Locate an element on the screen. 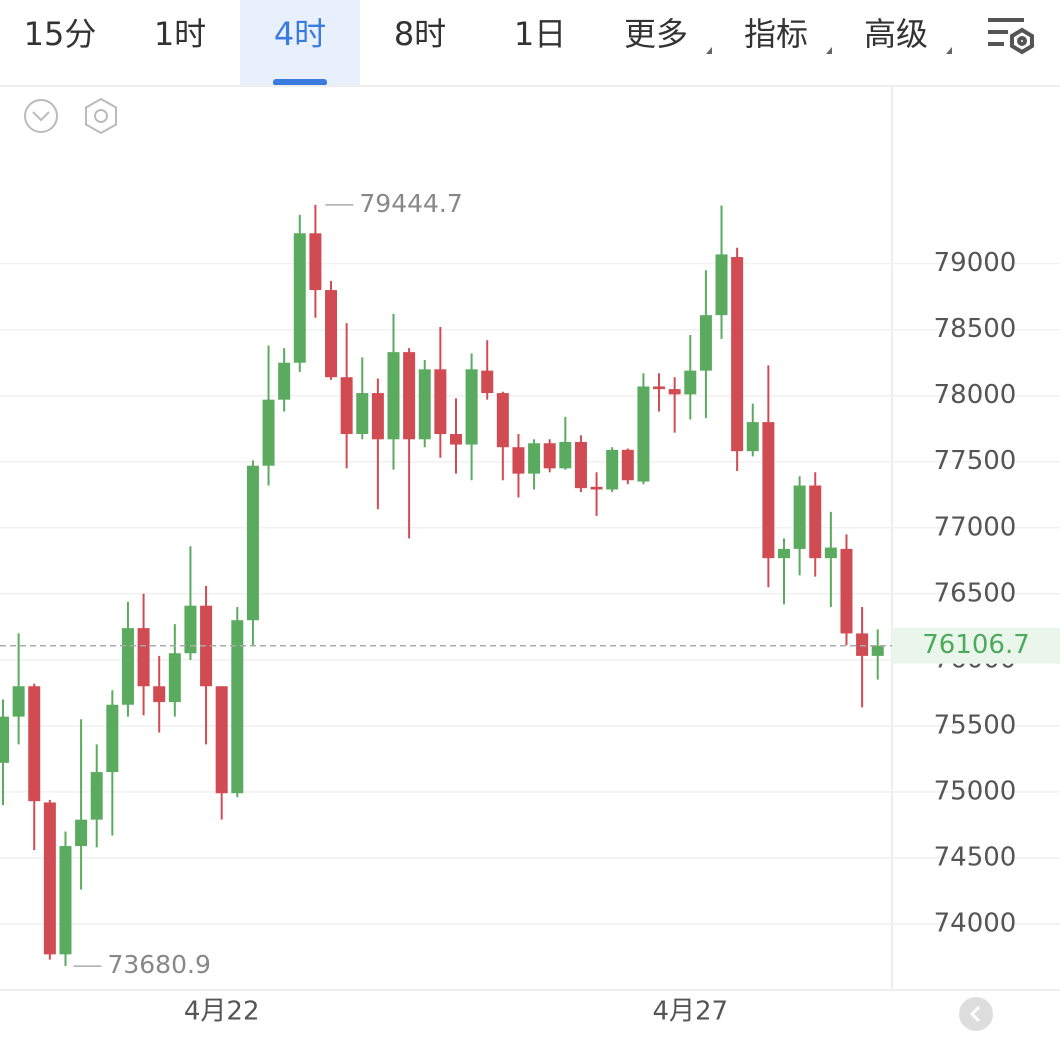  tab: 高级 is located at coordinates (896, 34).